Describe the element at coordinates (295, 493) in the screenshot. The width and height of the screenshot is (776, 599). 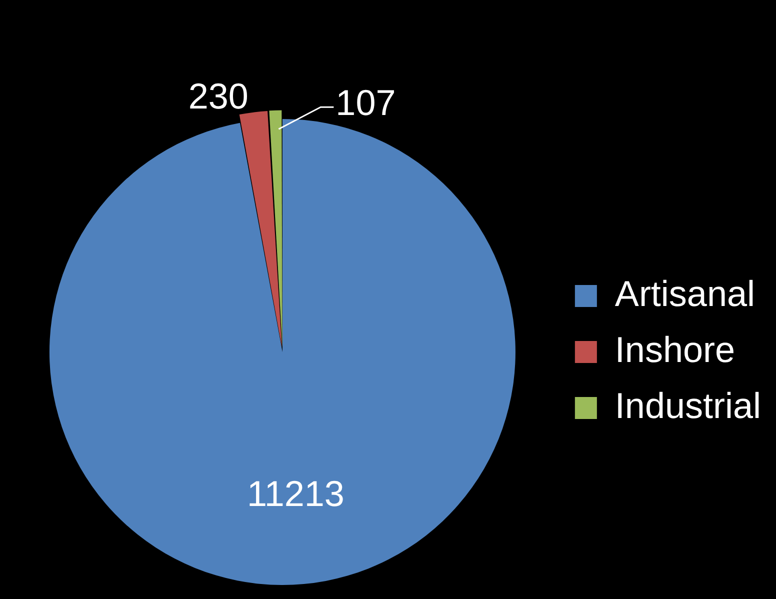
I see `data-label: 11213` at that location.